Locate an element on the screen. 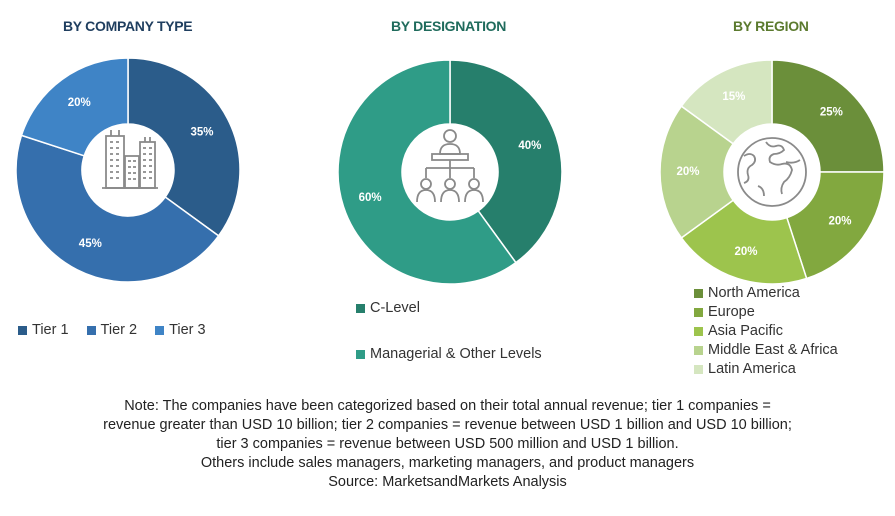 This screenshot has height=516, width=895. donut-hole is located at coordinates (128, 170).